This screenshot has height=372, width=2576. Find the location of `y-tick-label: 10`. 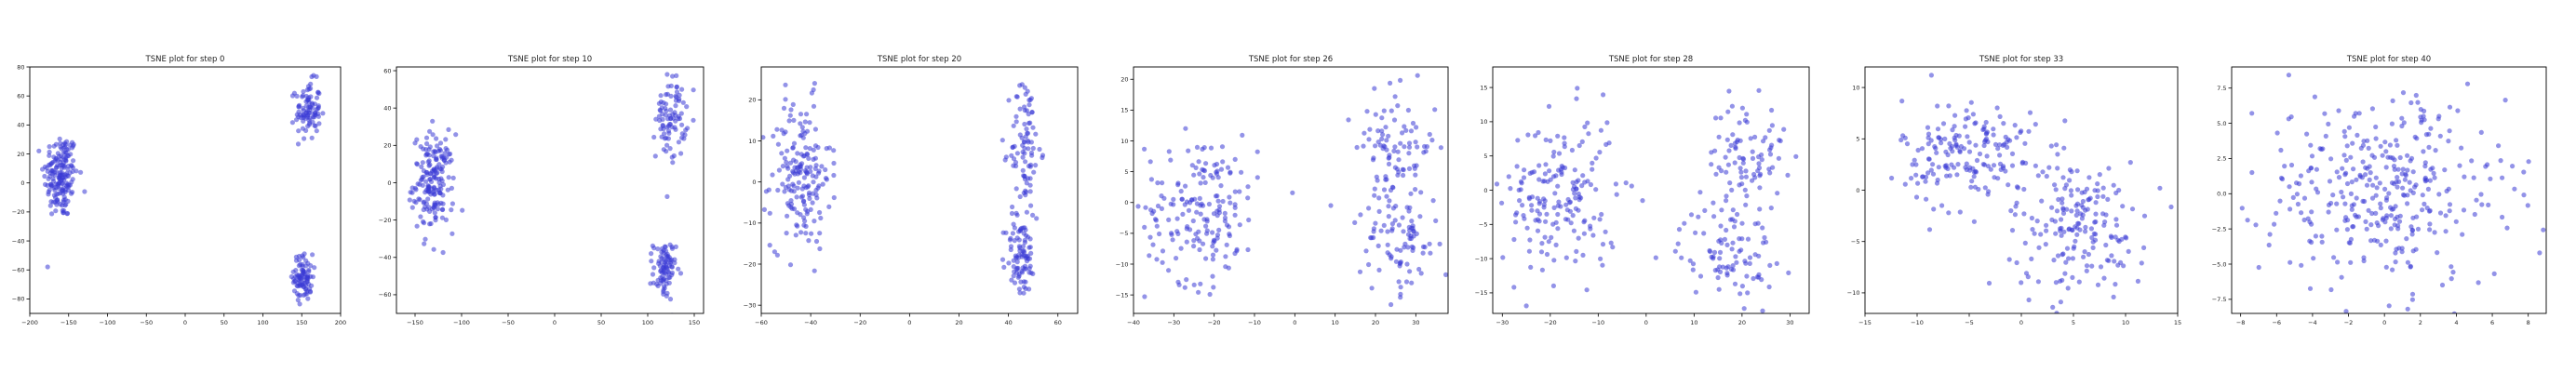

y-tick-label: 10 is located at coordinates (1855, 87).